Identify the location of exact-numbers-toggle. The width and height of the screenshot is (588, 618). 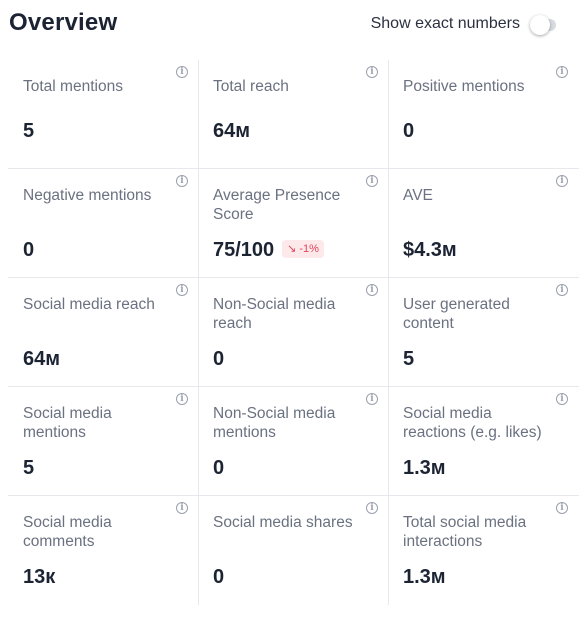
(543, 25).